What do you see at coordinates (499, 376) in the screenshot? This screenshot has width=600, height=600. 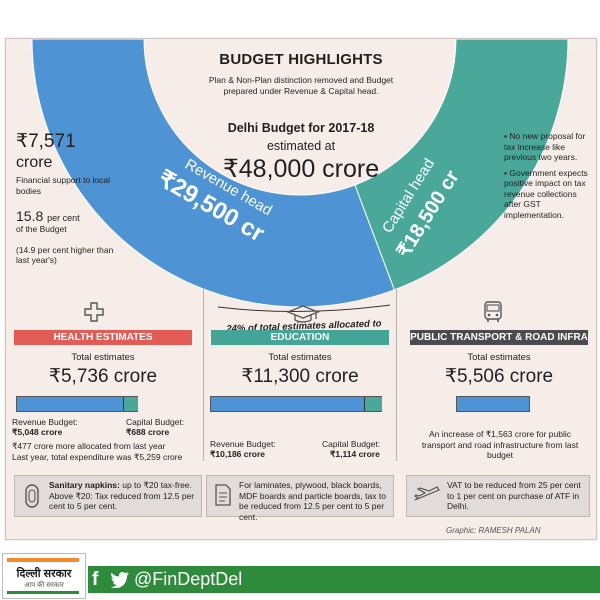 I see `transport-total-amount: ₹5,506 crore` at bounding box center [499, 376].